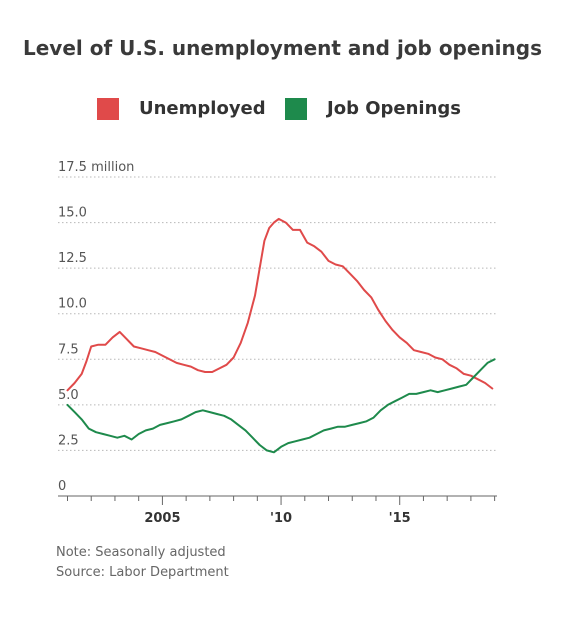  Describe the element at coordinates (108, 109) in the screenshot. I see `legend-swatch-unemployed` at that location.